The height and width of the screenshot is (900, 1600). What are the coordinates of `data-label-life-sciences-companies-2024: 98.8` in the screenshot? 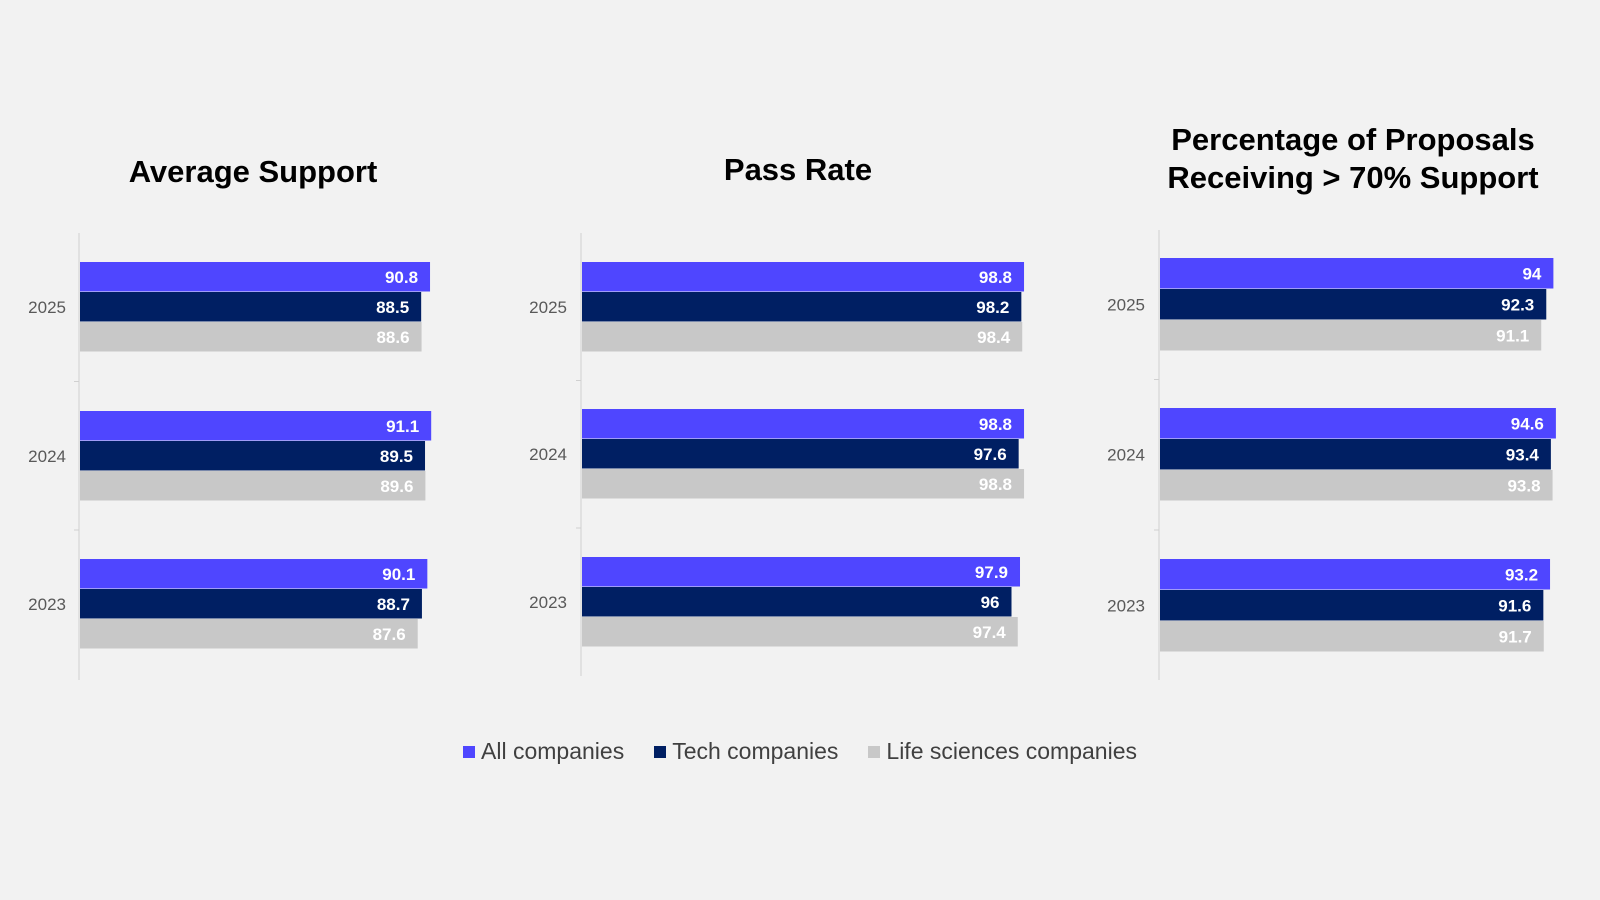 It's located at (995, 484).